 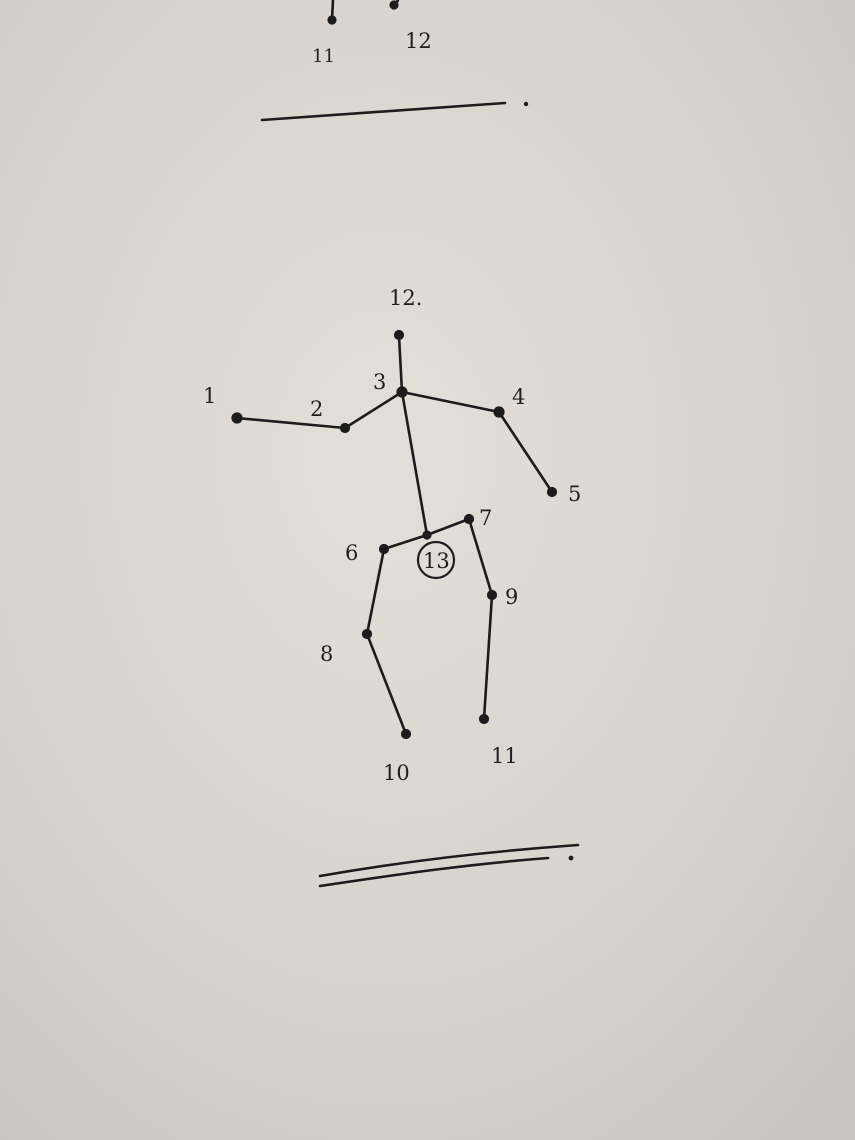 I want to click on separator-dot-top, so click(x=526, y=104).